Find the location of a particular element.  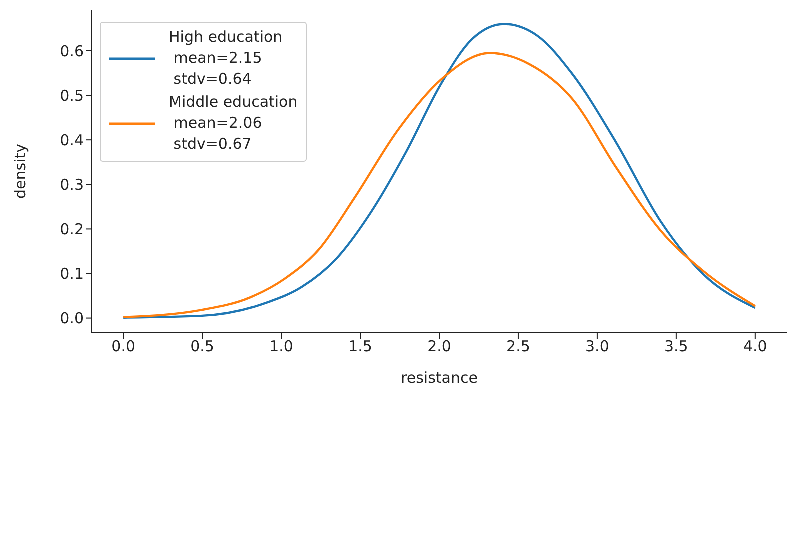

legend-label: Middle education mean=2.06 stdv=0.67 is located at coordinates (233, 123).